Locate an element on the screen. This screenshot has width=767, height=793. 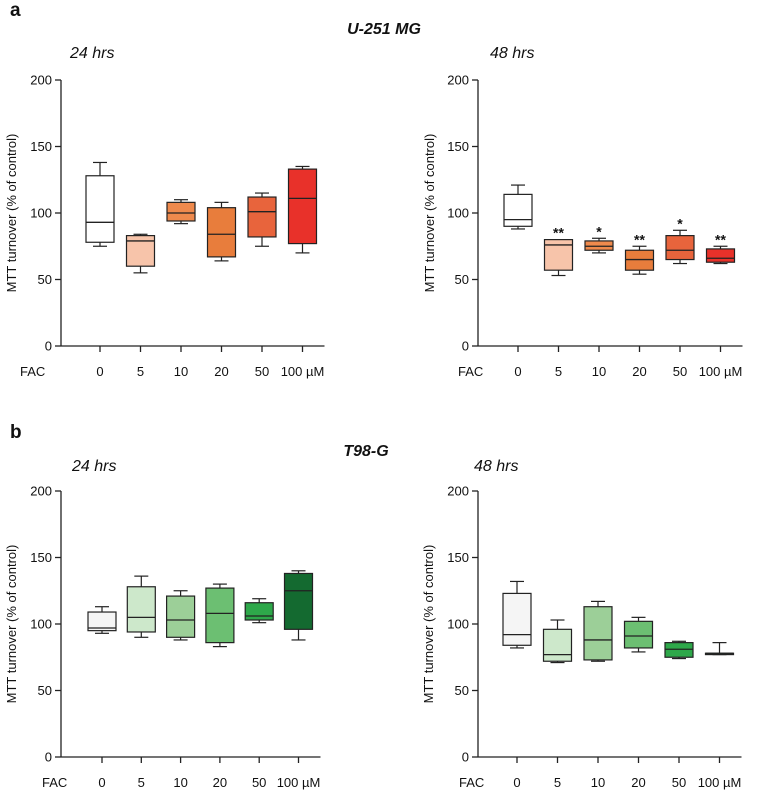
box-plot-3: ** is located at coordinates (639, 253).